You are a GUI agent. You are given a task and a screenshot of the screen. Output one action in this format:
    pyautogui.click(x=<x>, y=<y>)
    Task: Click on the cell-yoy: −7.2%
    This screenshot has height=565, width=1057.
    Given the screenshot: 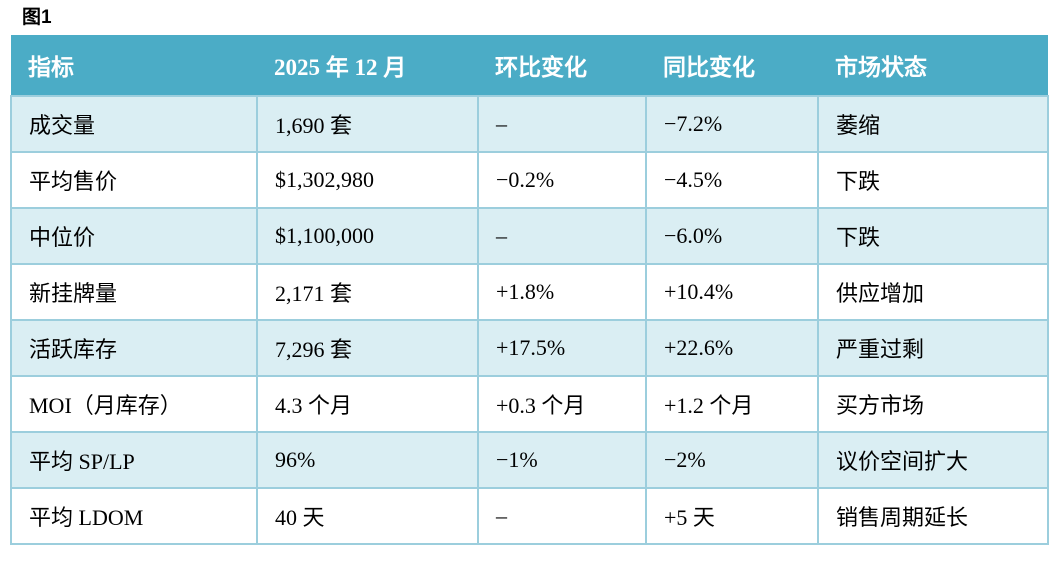 What is the action you would take?
    pyautogui.click(x=732, y=124)
    